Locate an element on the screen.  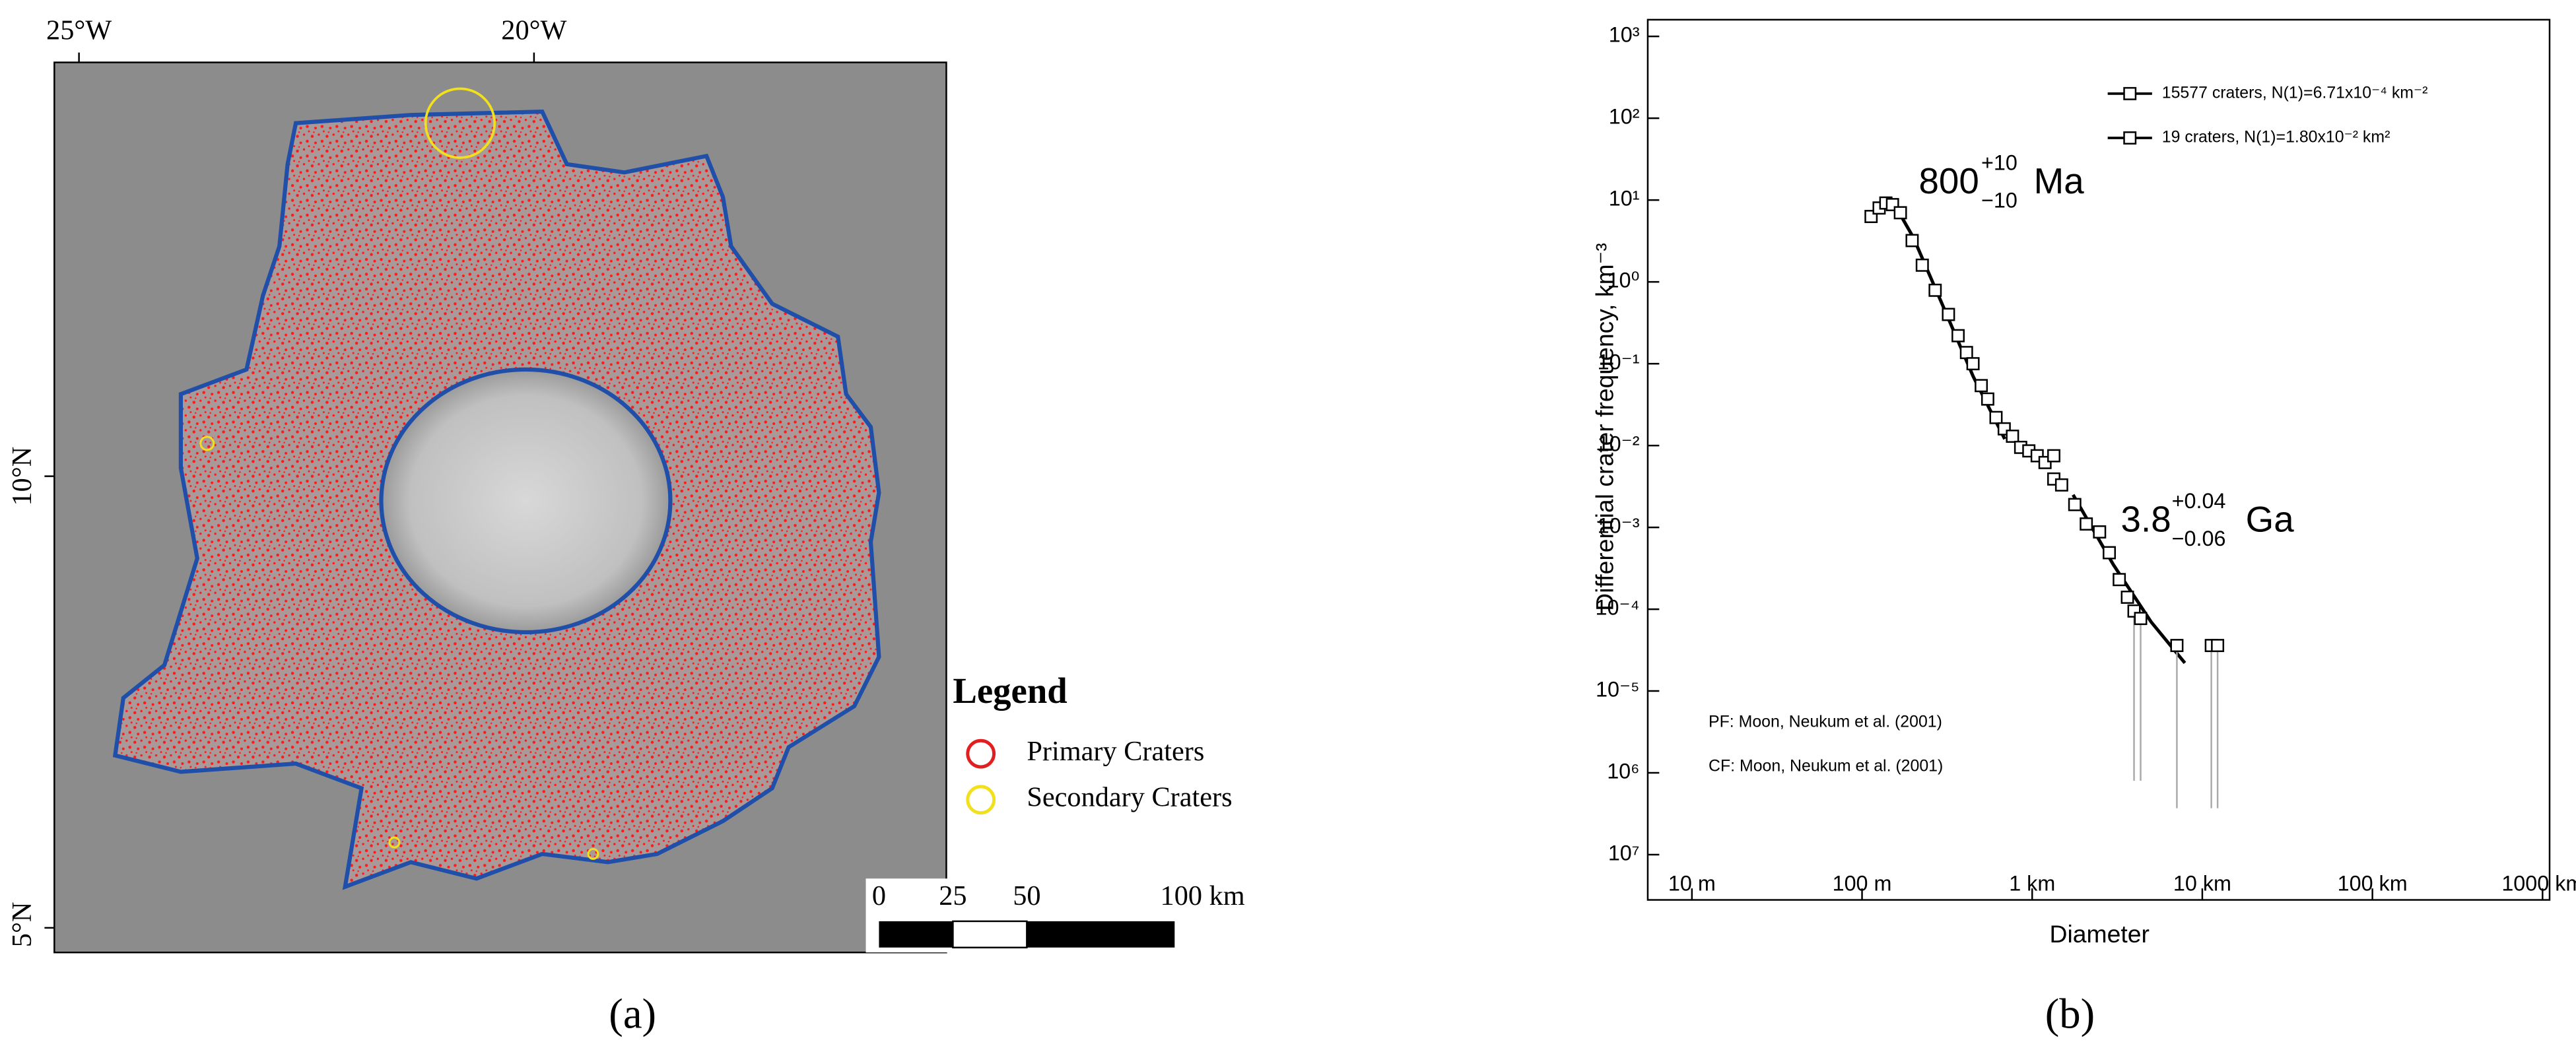
annotation: PF: Moon, Neukum et al. (2001) is located at coordinates (1826, 721).